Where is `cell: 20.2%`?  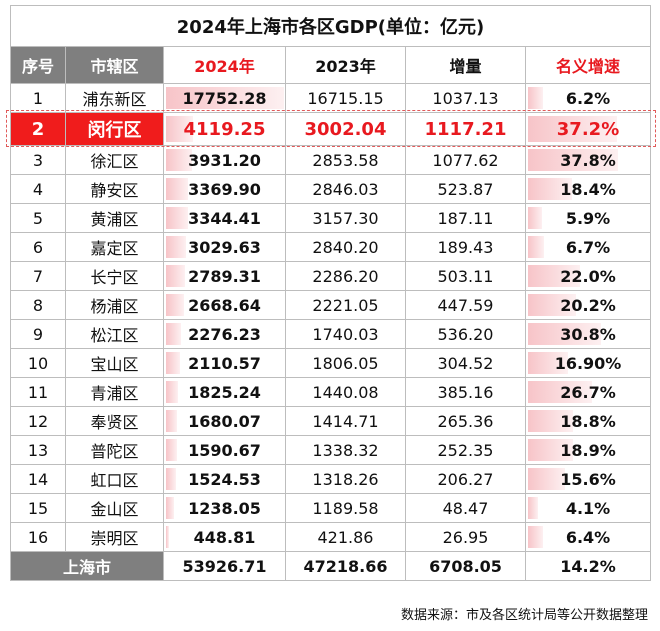
cell: 20.2% is located at coordinates (588, 305).